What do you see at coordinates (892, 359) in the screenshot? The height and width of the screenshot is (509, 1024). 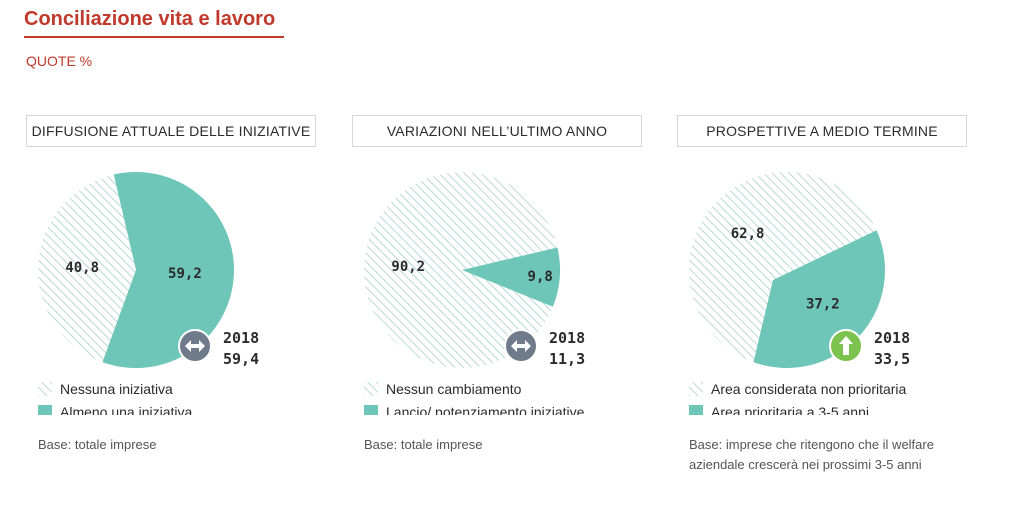 I see `comparison-value: 33,5` at bounding box center [892, 359].